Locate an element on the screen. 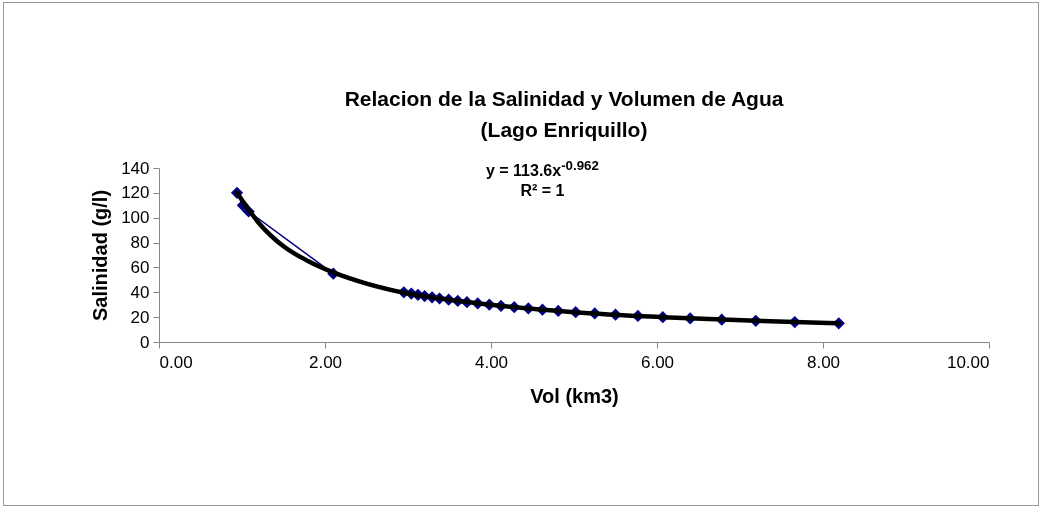  x-tick-label: 6.00 is located at coordinates (657, 362).